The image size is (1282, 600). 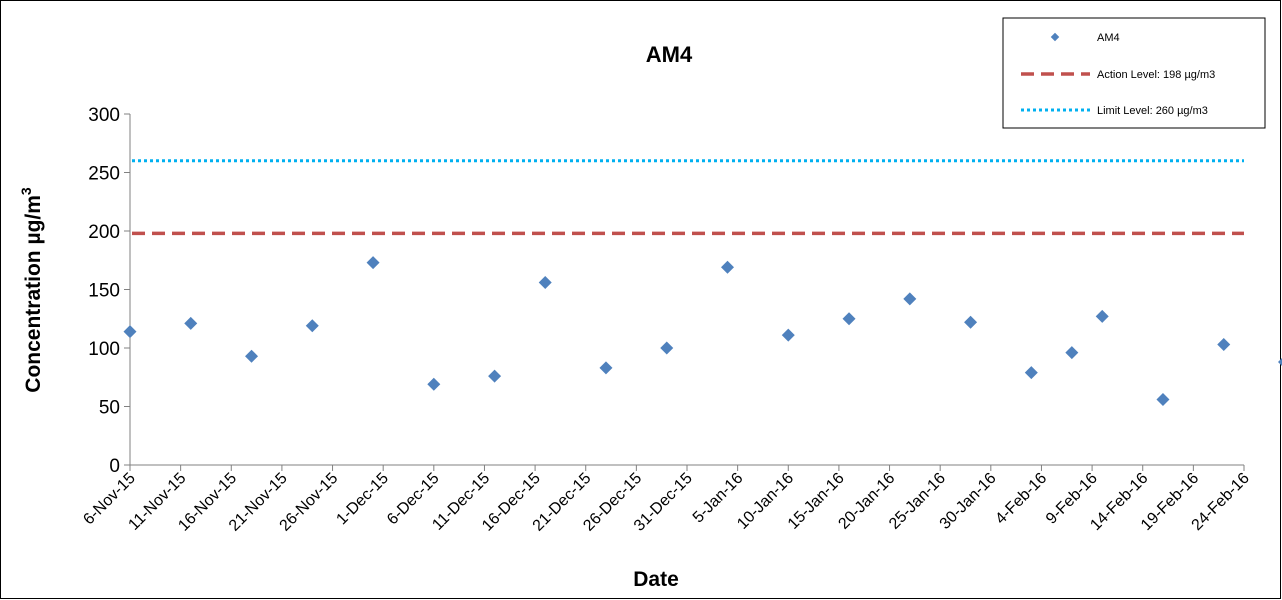 What do you see at coordinates (104, 115) in the screenshot?
I see `y-tick-label: 300` at bounding box center [104, 115].